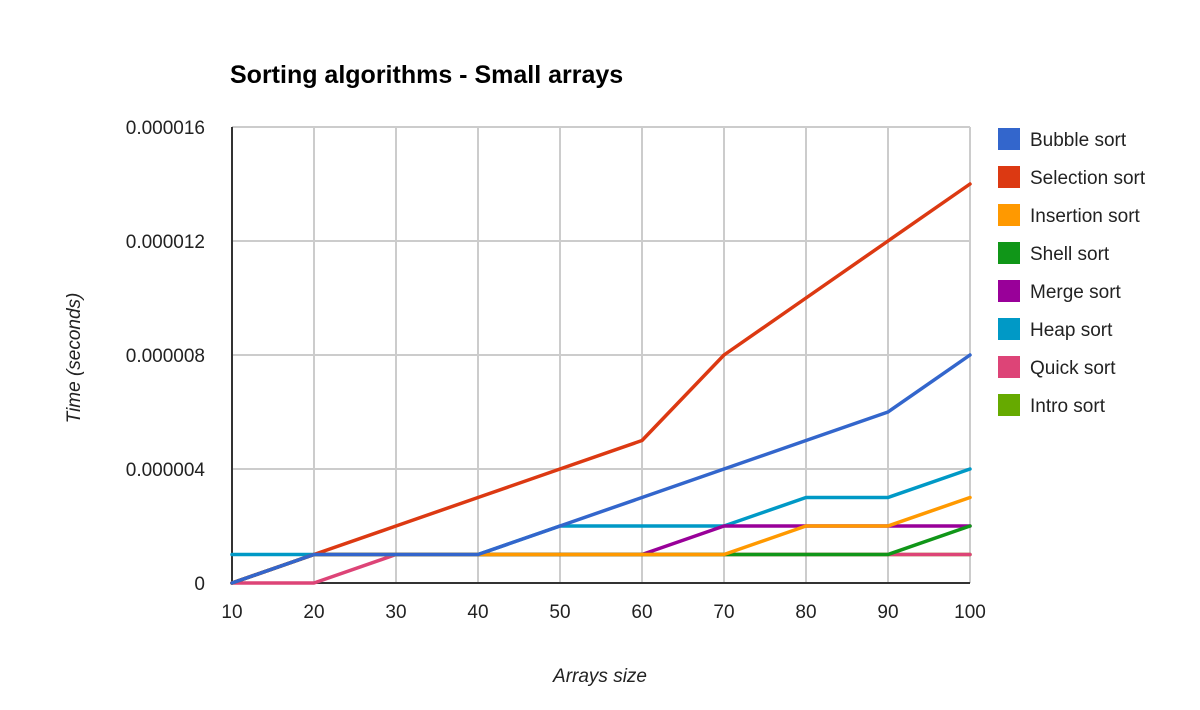 This screenshot has width=1200, height=710. What do you see at coordinates (1076, 292) in the screenshot?
I see `legend-label: Merge sort` at bounding box center [1076, 292].